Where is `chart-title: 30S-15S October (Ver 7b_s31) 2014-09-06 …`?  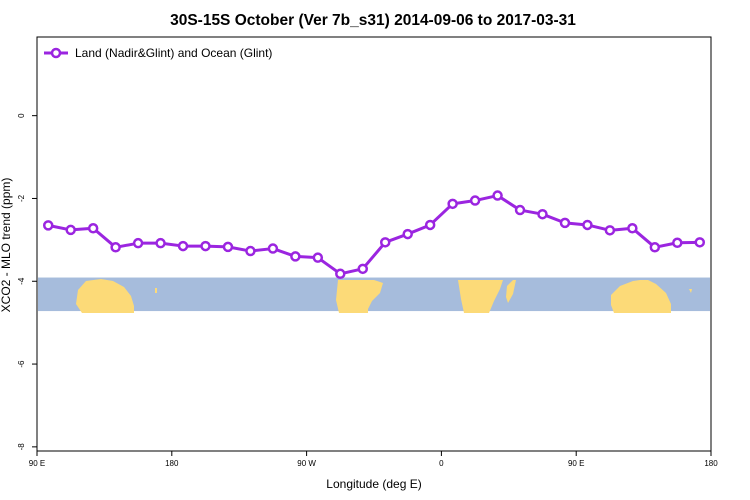
chart-title: 30S-15S October (Ver 7b_s31) 2014-09-06 … is located at coordinates (373, 20).